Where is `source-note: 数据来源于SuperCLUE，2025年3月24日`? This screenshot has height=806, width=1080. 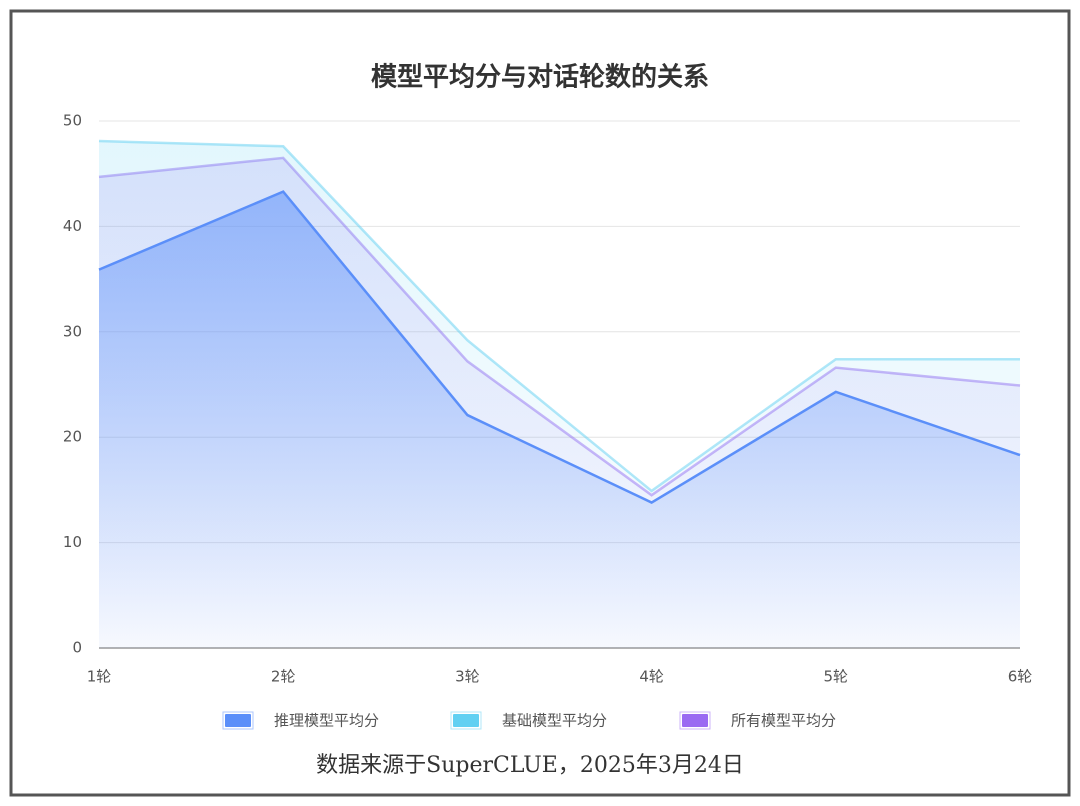 source-note: 数据来源于SuperCLUE，2025年3月24日 is located at coordinates (530, 765).